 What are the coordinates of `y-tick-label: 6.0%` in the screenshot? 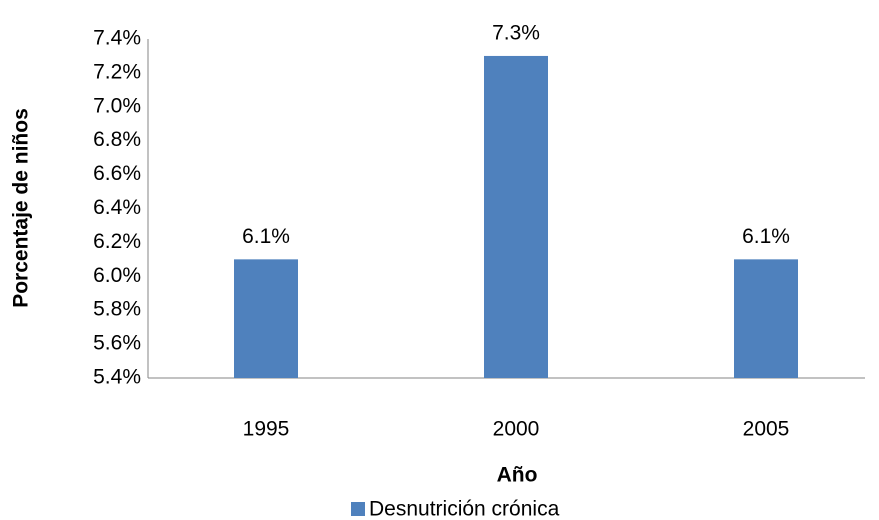 It's located at (117, 275).